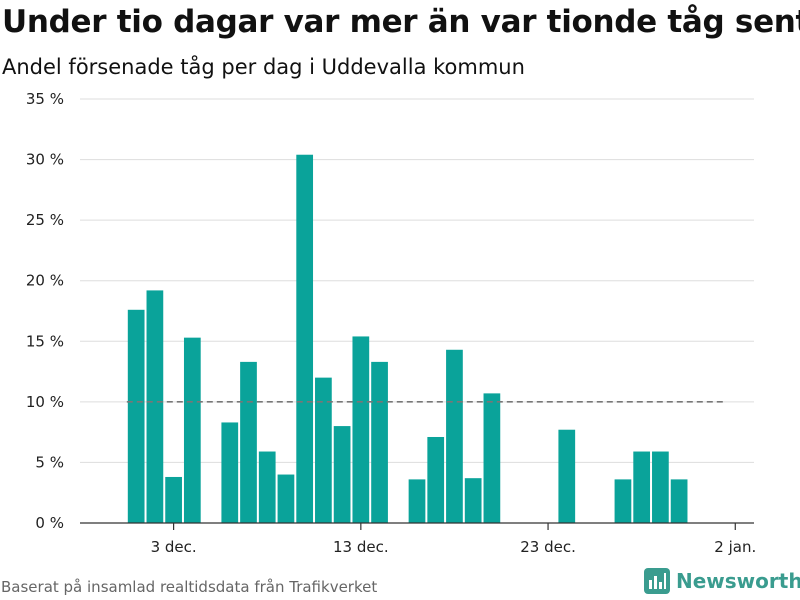  I want to click on x-tick-label: 23 dec., so click(548, 547).